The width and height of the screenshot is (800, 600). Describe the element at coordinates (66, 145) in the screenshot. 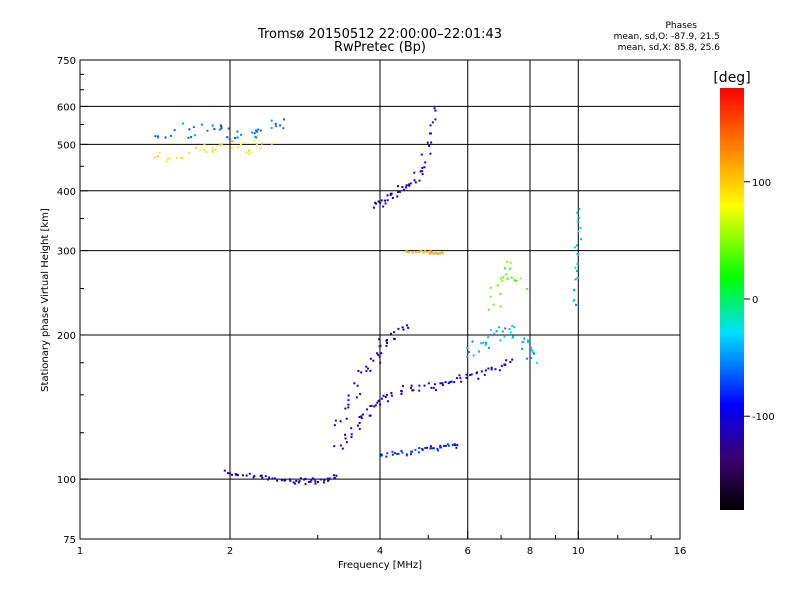

I see `y-tick-label: 500` at that location.